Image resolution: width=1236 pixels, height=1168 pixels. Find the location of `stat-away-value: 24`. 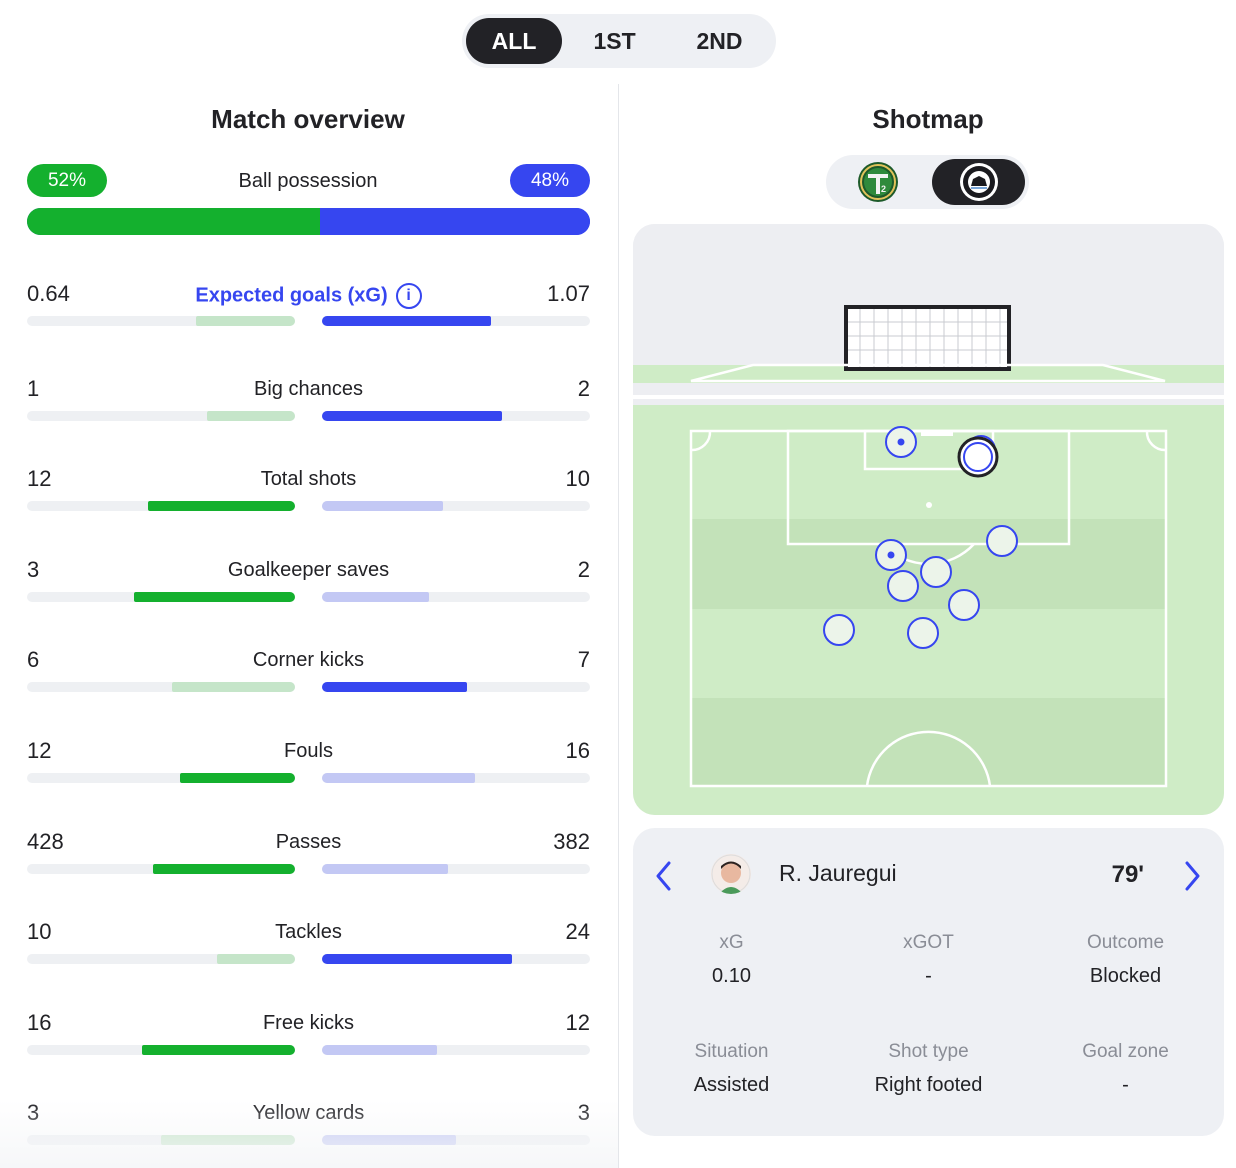

stat-away-value: 24 is located at coordinates (577, 931).